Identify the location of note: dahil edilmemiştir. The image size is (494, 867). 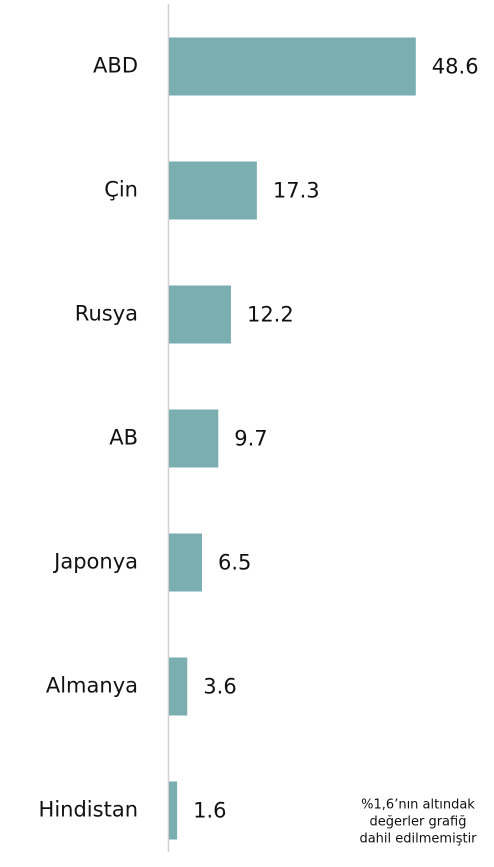
(418, 839).